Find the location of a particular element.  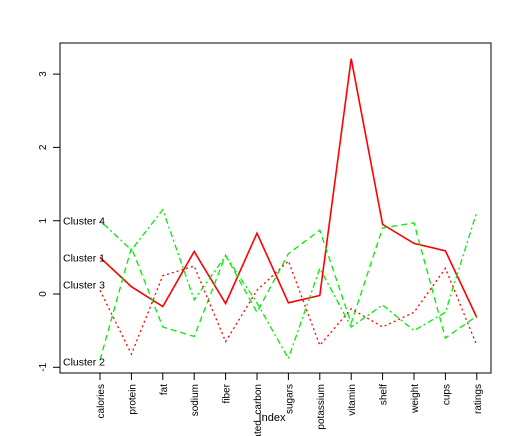

y-tick-label: 3 is located at coordinates (43, 74).